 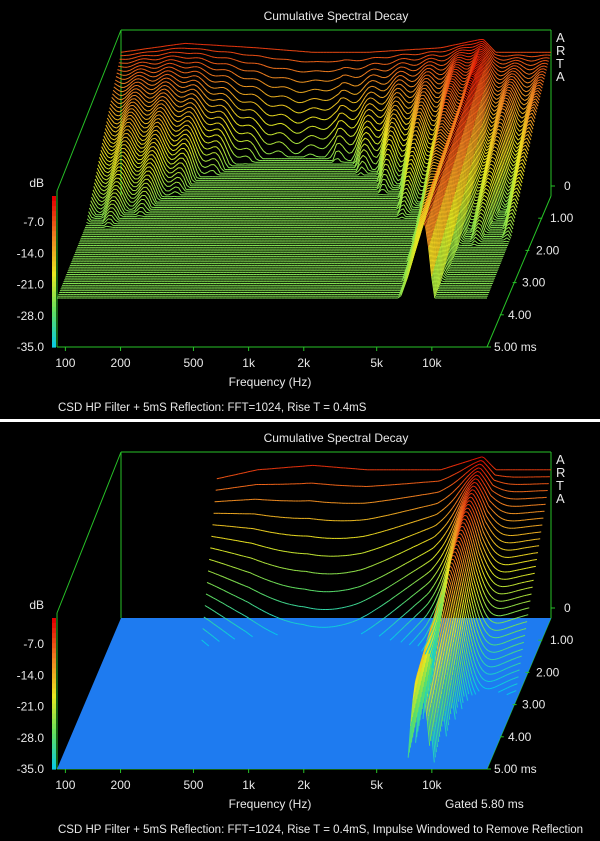 I want to click on chart-title: Cumulative Spectral Decay, so click(x=336, y=16).